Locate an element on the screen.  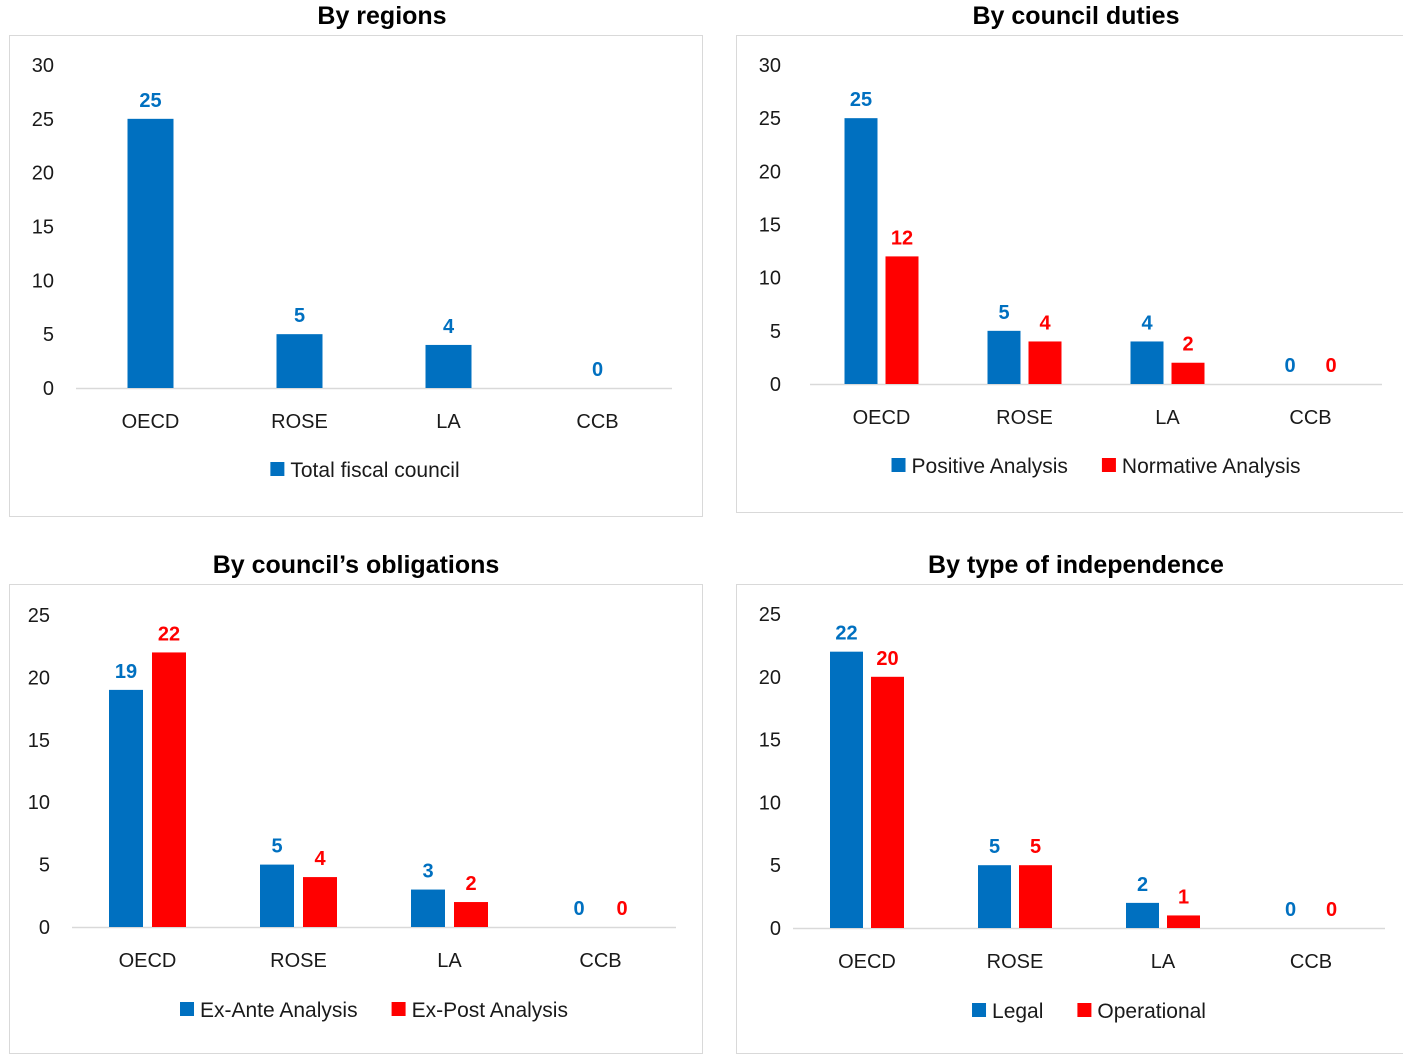
legend-label: Ex-Post Analysis is located at coordinates (490, 1010).